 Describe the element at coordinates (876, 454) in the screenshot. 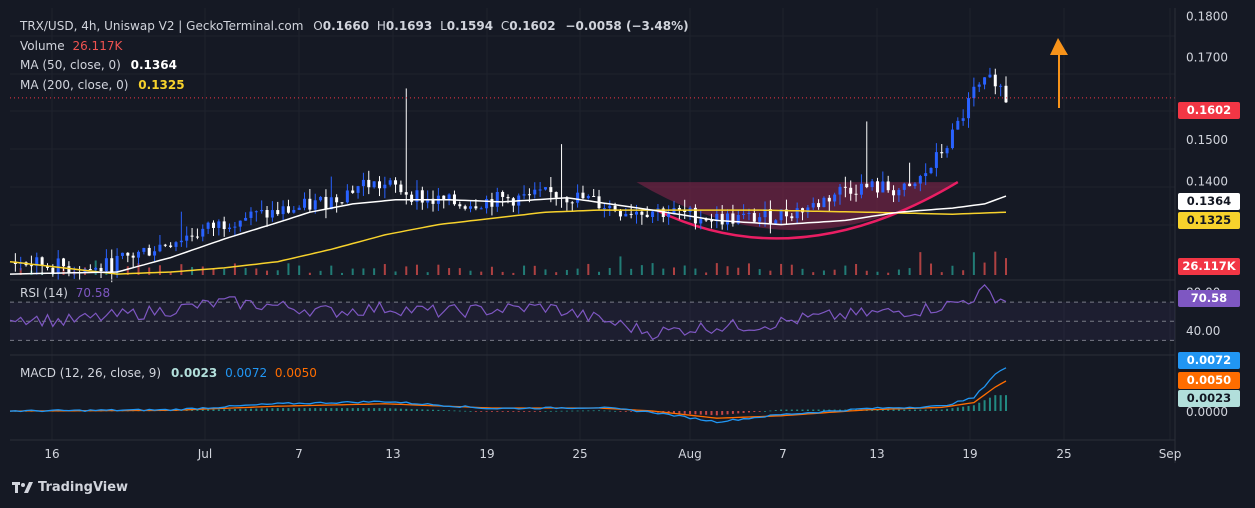

I see `x-tick-label: 13` at that location.